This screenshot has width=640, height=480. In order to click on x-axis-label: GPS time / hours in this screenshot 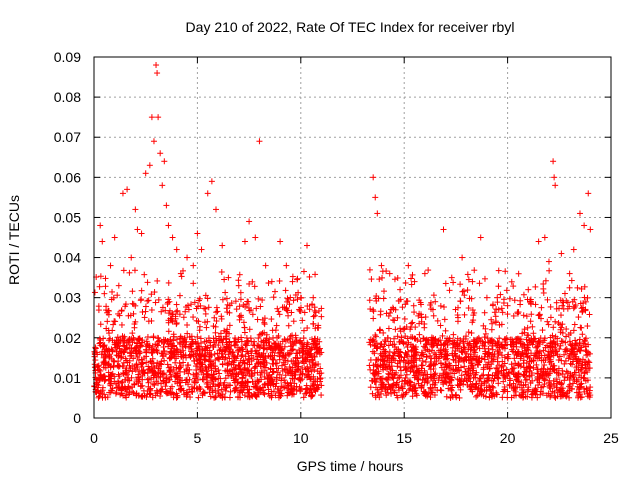, I will do `click(350, 466)`.